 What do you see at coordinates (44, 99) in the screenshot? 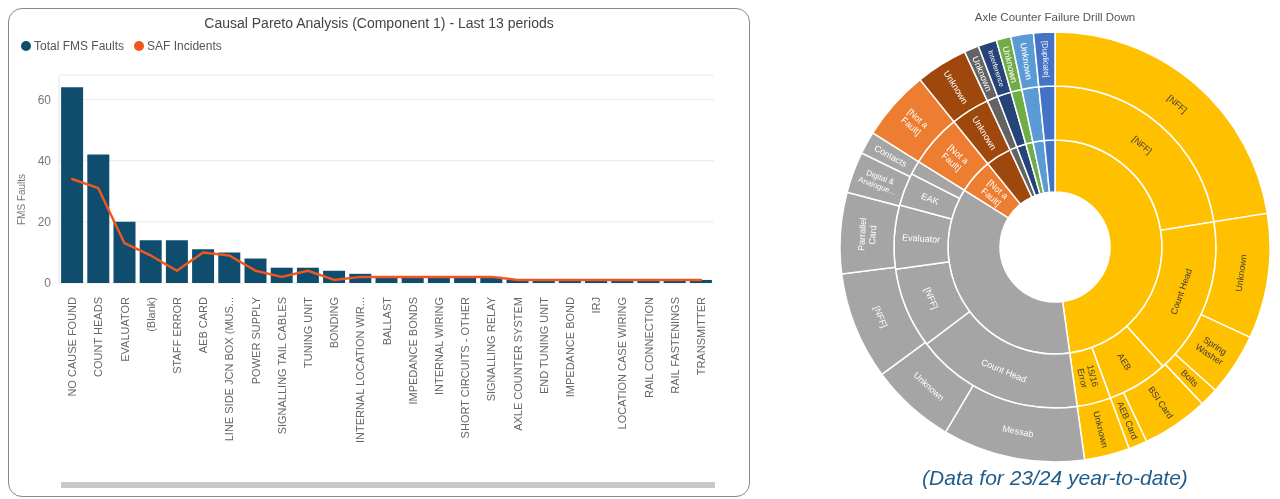
I see `y-tick-label: 60` at bounding box center [44, 99].